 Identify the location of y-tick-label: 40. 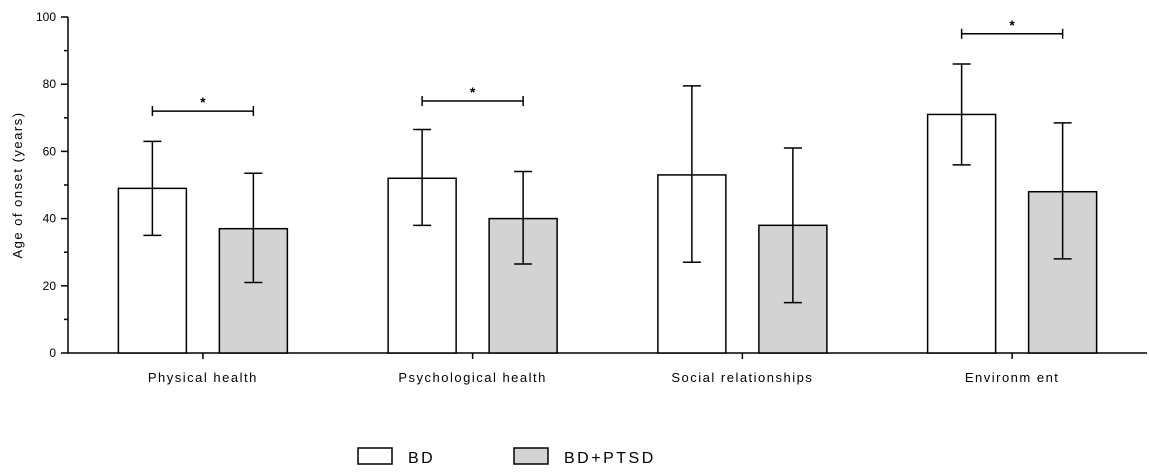
(50, 219).